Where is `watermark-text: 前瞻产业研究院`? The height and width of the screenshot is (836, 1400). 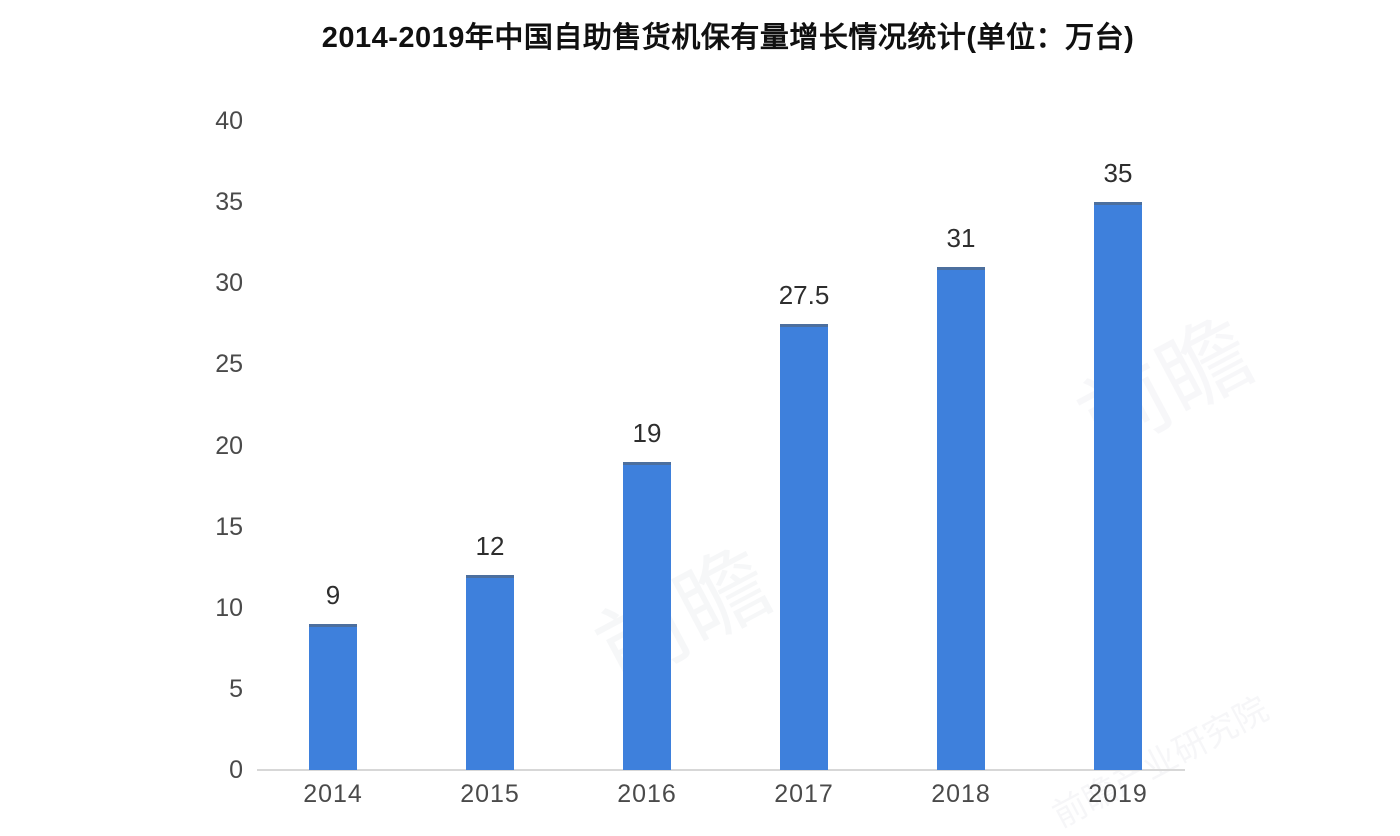 watermark-text: 前瞻产业研究院 is located at coordinates (1160, 762).